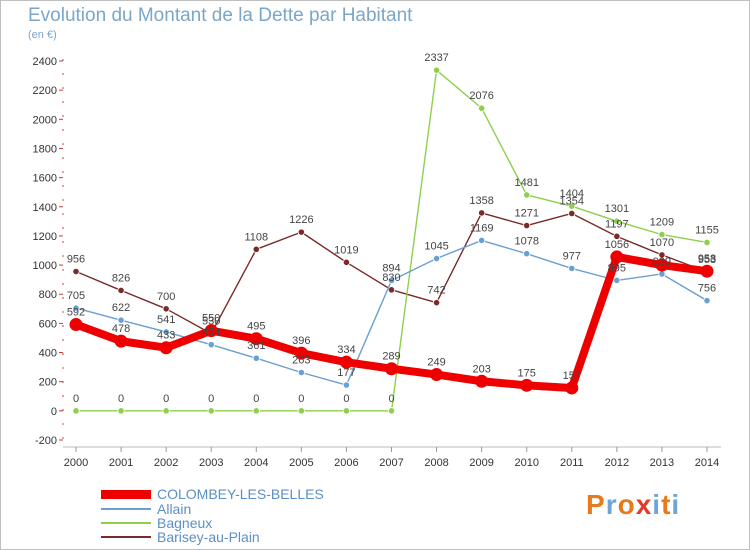 Image resolution: width=750 pixels, height=550 pixels. I want to click on data-label-allain: 622, so click(121, 308).